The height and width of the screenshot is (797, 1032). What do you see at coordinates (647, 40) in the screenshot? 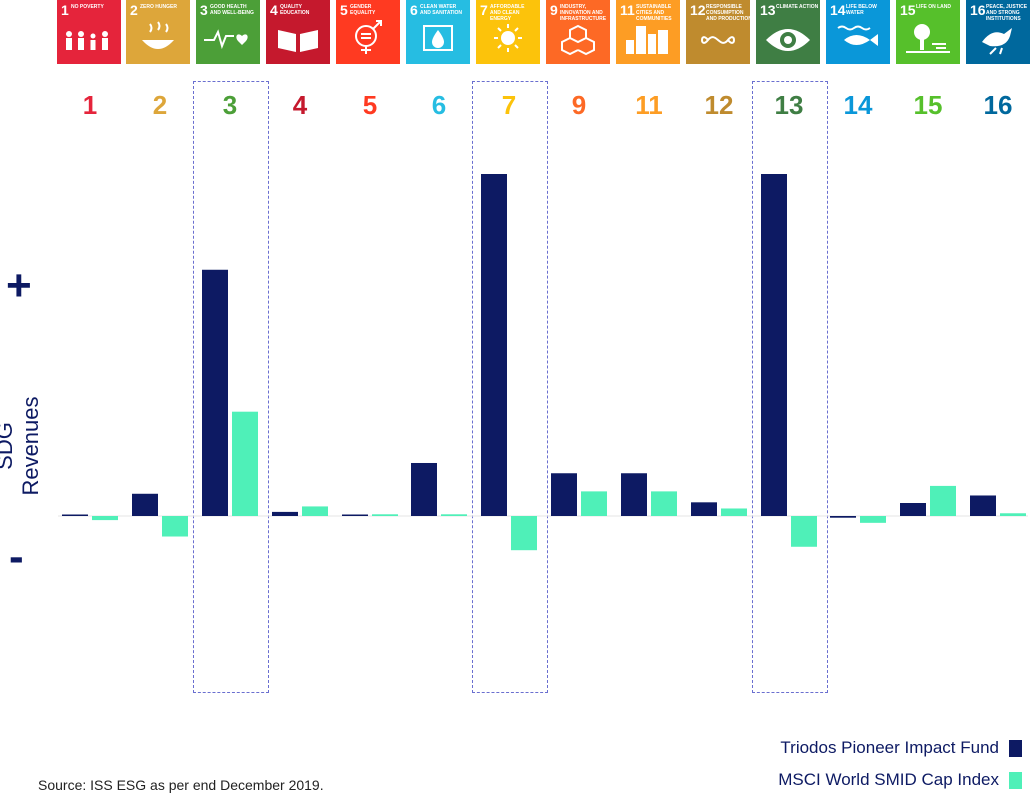
I see `buildings-icon` at bounding box center [647, 40].